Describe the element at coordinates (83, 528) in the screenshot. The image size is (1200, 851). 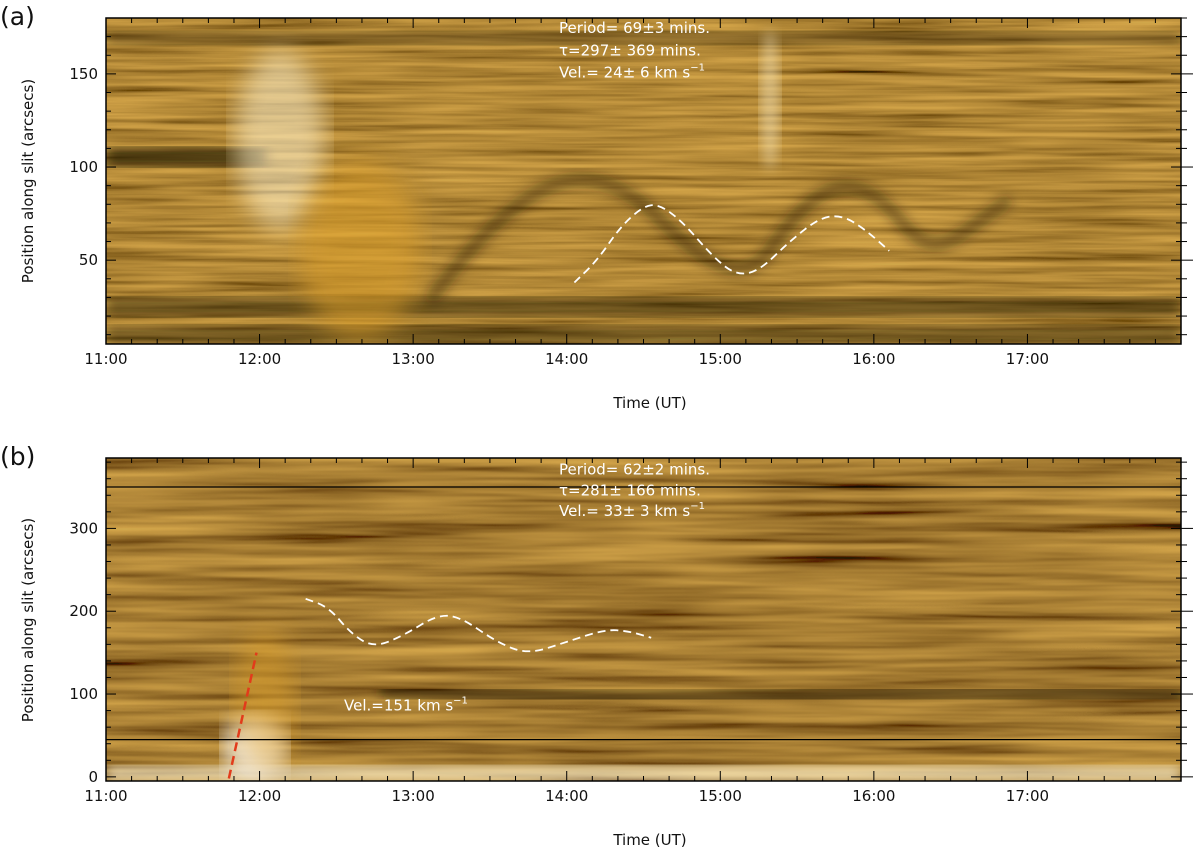
I see `panel-b-y-tick-label: 300` at that location.